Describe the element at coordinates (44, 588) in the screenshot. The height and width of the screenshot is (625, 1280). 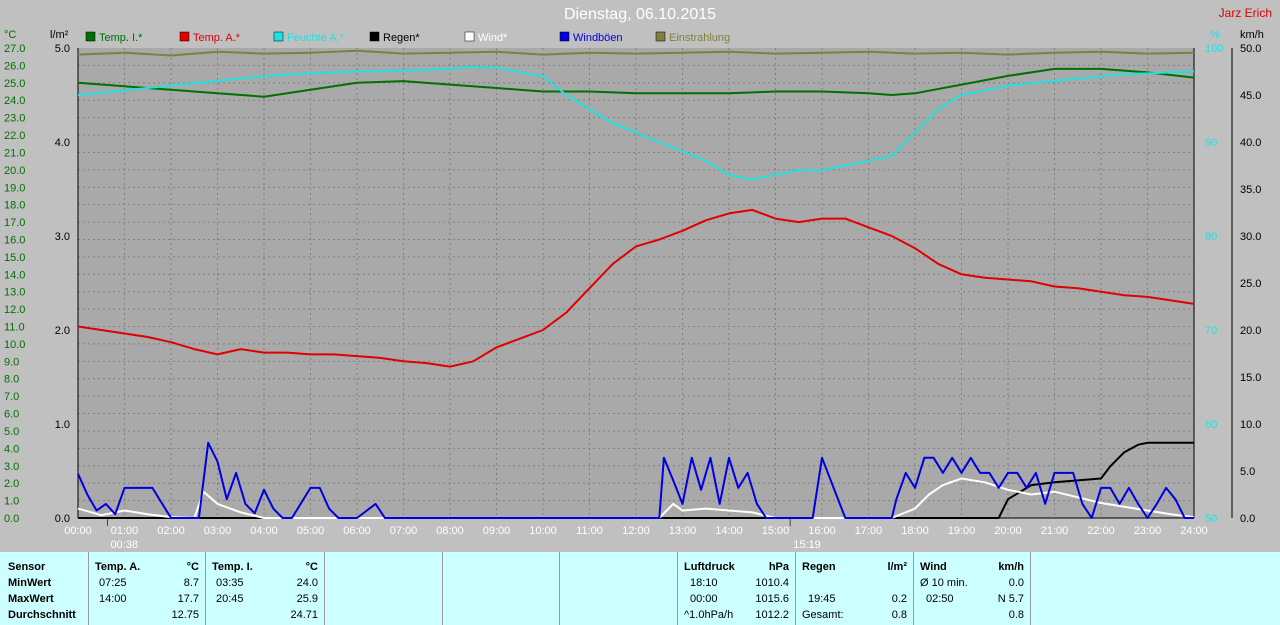
I see `stats-col-sensor: Sensor MinWert MaxWert Durchschnitt` at that location.